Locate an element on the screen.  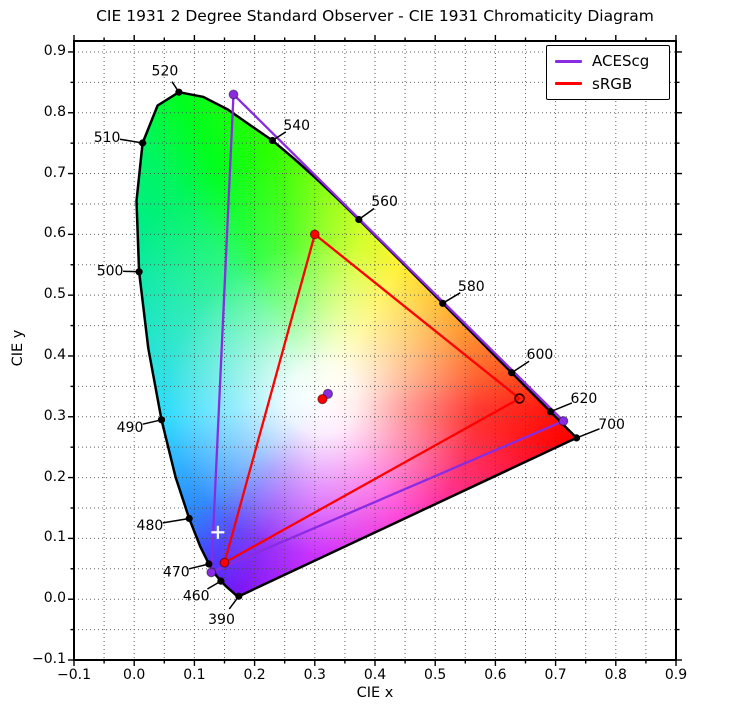
y-tick-label: 0.7 is located at coordinates (54, 172).